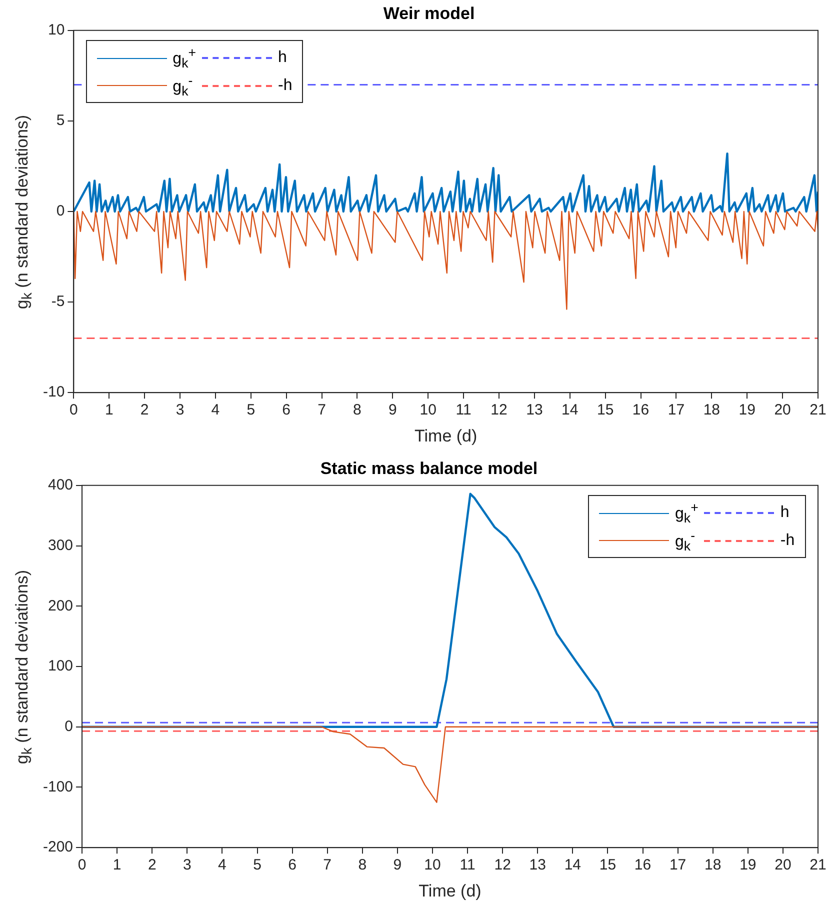 This screenshot has width=830, height=911. I want to click on y-tick-label: 300, so click(61, 545).